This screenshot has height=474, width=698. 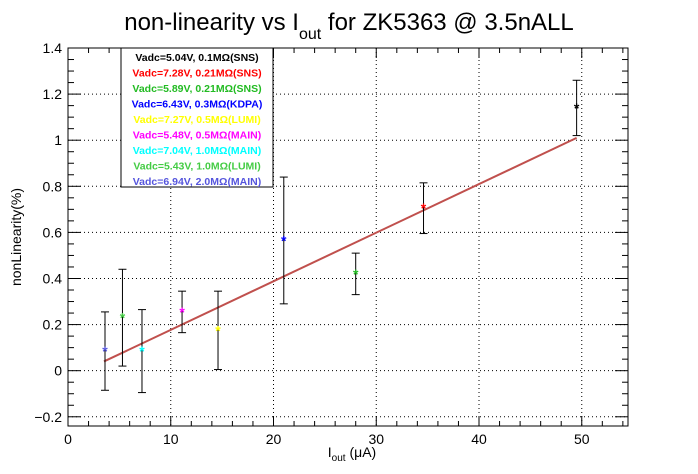 I want to click on y-tick-label: −0.2, so click(x=48, y=417).